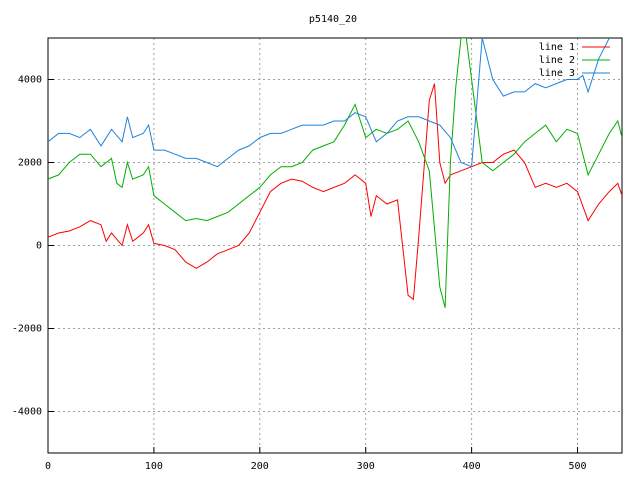  Describe the element at coordinates (366, 466) in the screenshot. I see `x-tick-label: 300` at that location.